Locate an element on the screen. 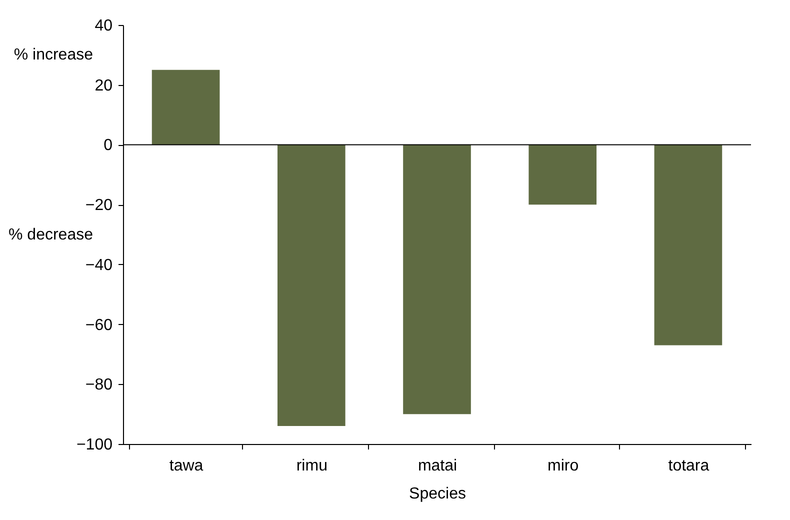 The image size is (790, 520). x-tick-label: matai is located at coordinates (438, 466).